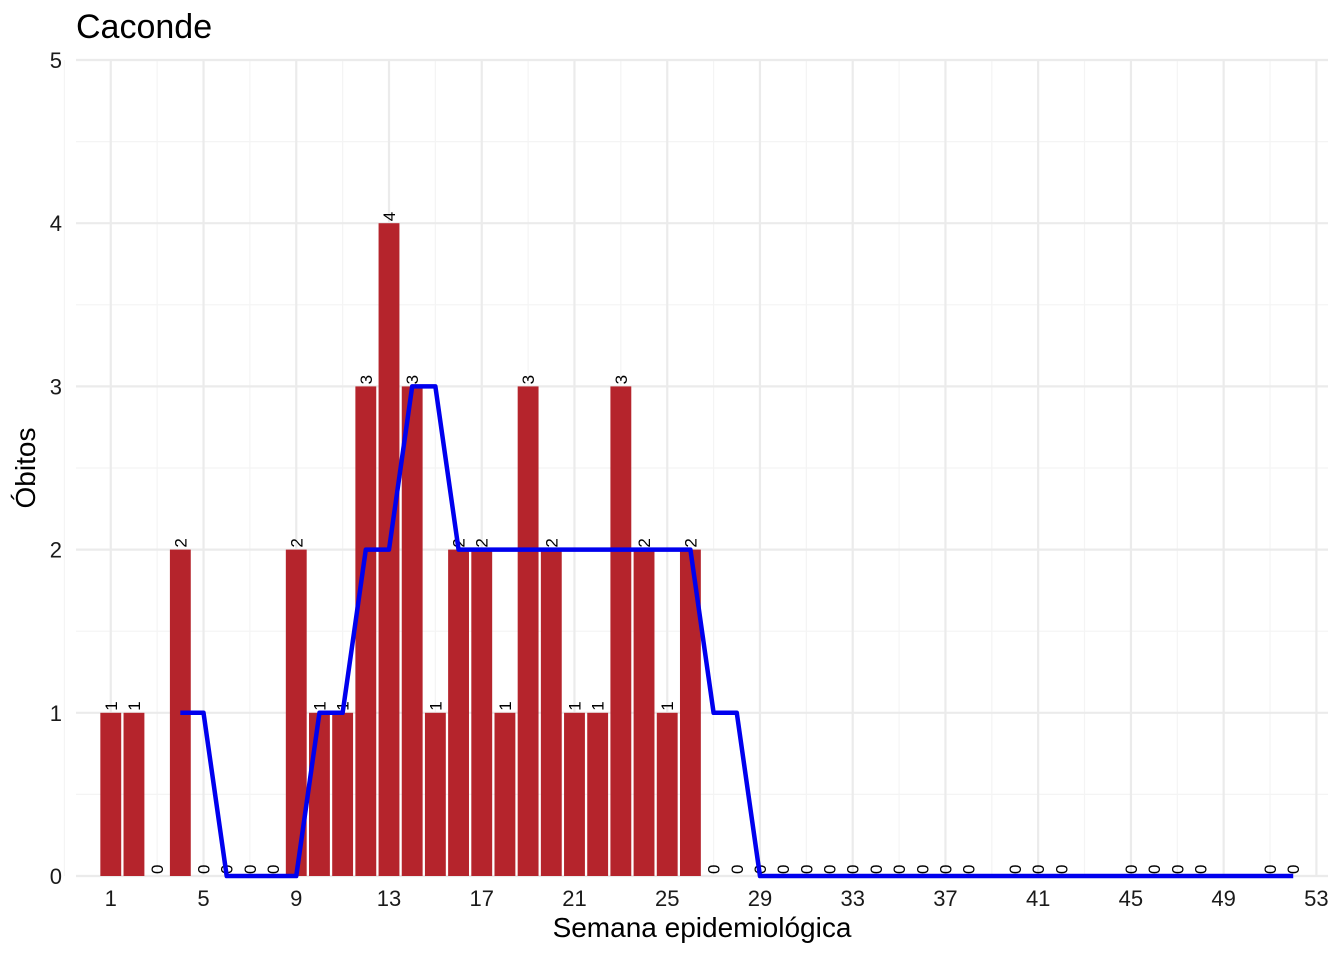 The height and width of the screenshot is (960, 1344). I want to click on y-axis-ticks: 0 1 2 3 4 5, so click(56, 468).